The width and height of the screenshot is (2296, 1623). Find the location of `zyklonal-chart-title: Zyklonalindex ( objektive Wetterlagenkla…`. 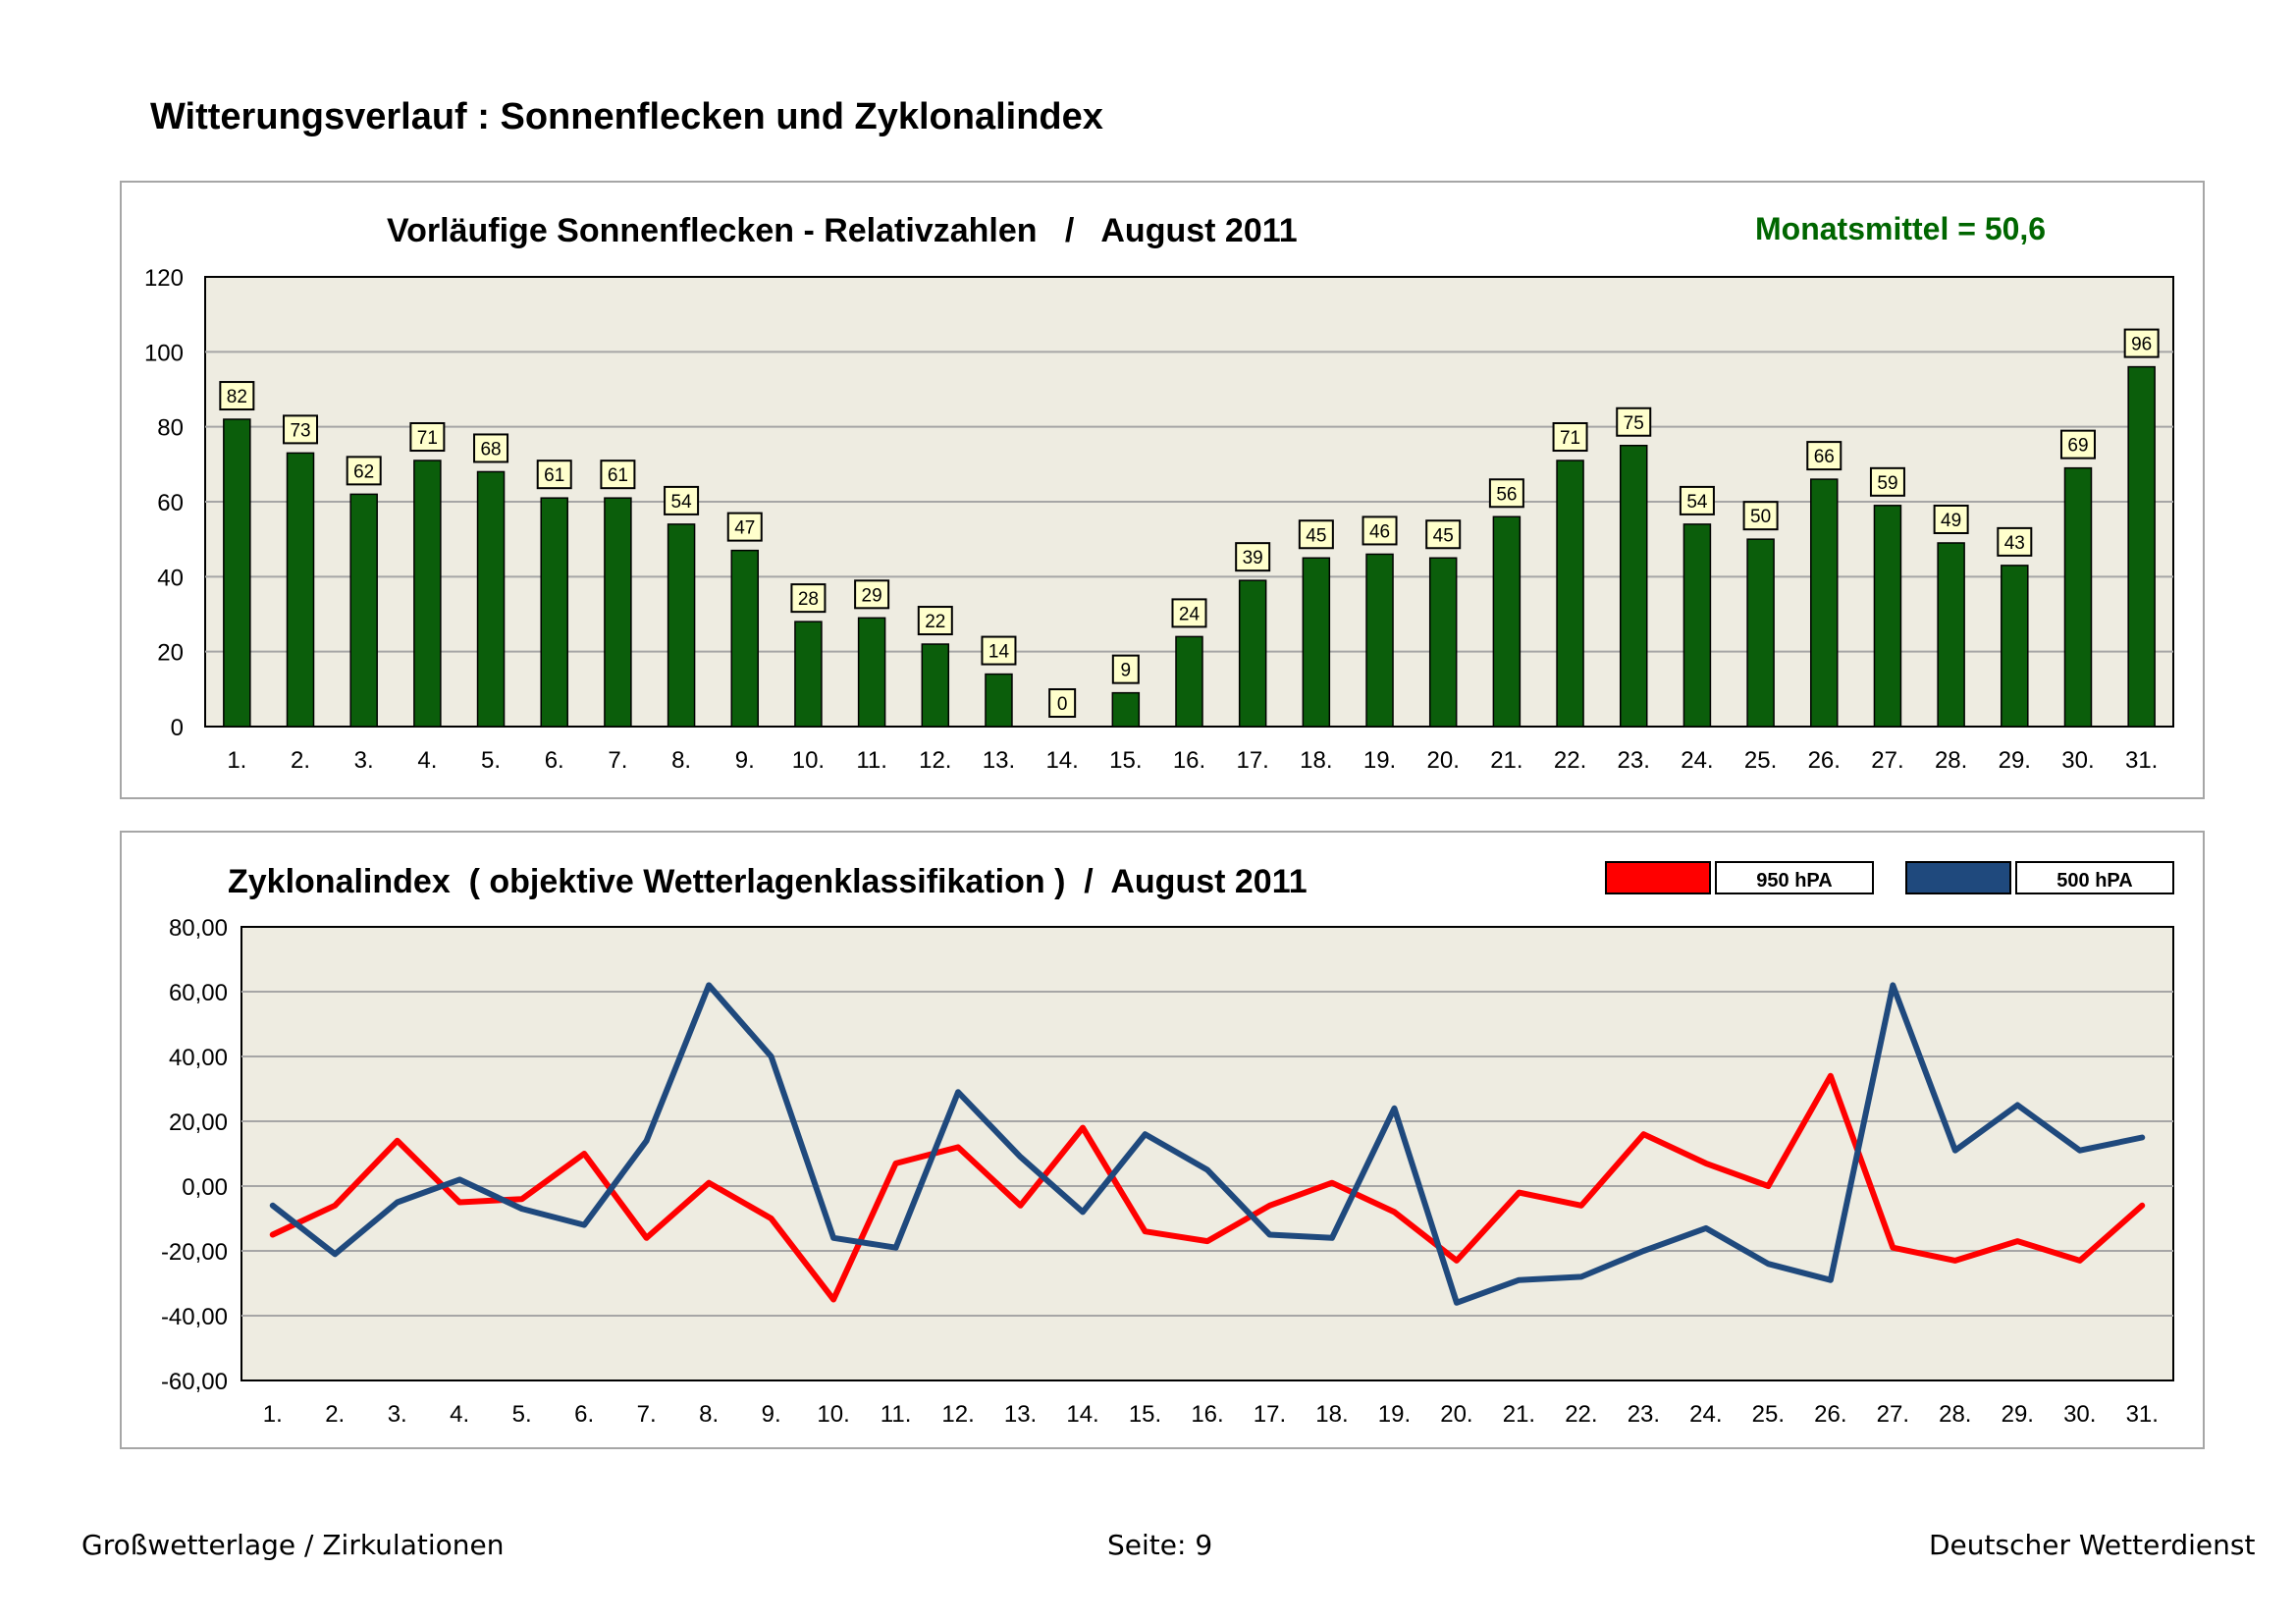

zyklonal-chart-title: Zyklonalindex ( objektive Wetterlagenkla… is located at coordinates (768, 881).